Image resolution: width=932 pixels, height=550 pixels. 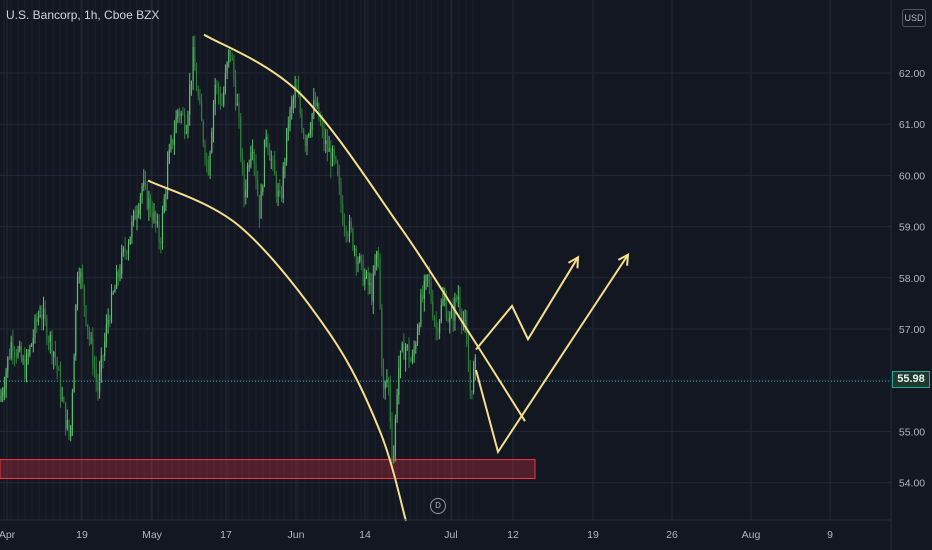 I want to click on currency-button: USD, so click(x=914, y=18).